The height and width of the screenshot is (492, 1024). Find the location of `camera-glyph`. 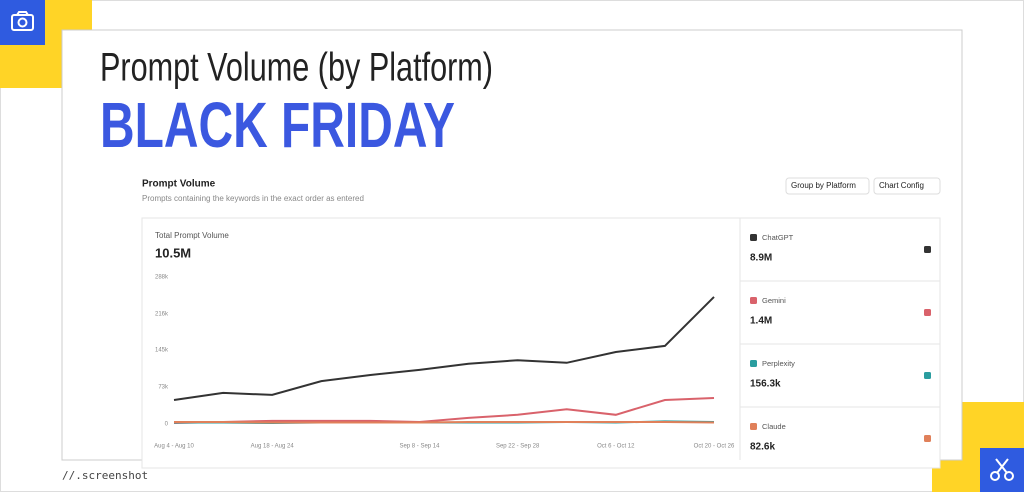

camera-glyph is located at coordinates (22, 21).